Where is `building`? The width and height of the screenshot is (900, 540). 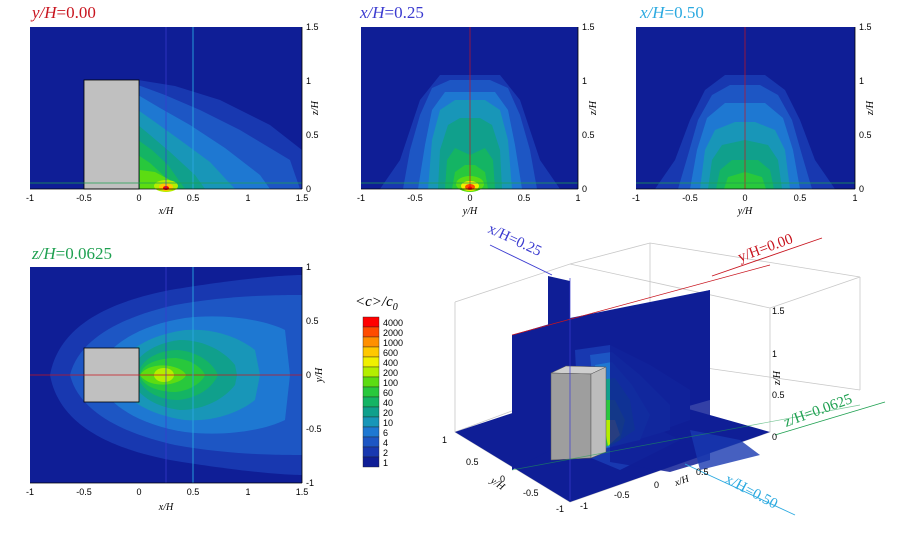 building is located at coordinates (111, 134).